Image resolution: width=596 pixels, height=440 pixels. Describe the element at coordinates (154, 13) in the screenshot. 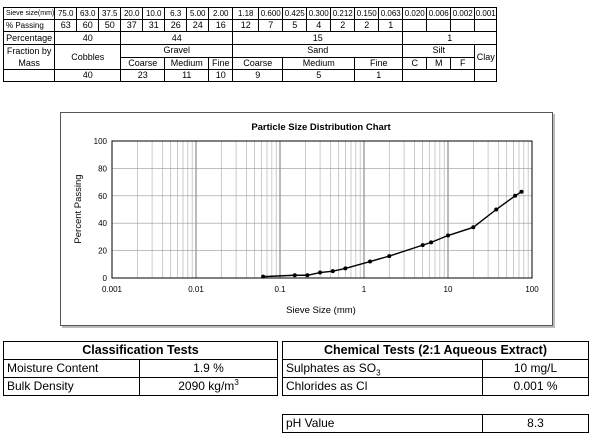

I see `sieve-size-cell: 10.0` at that location.